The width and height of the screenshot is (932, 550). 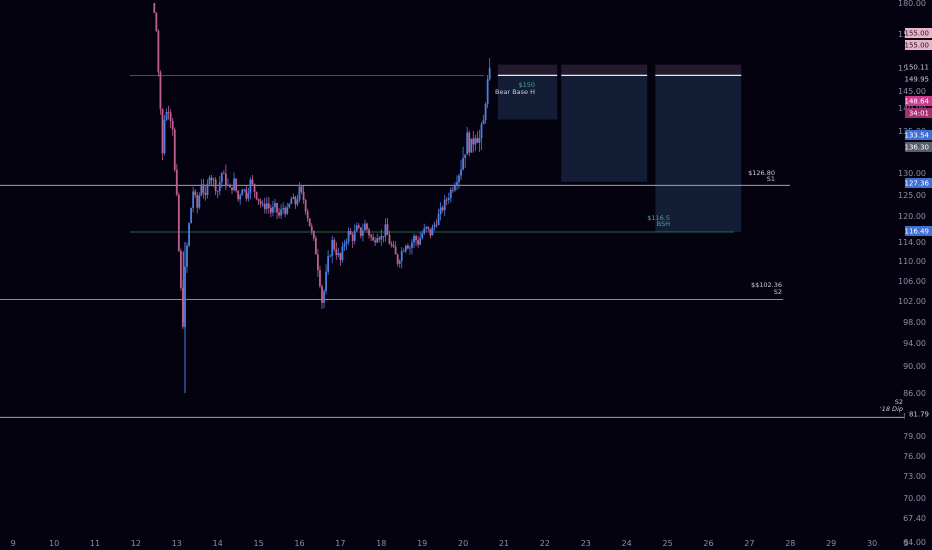 What do you see at coordinates (668, 543) in the screenshot?
I see `x-tick-16: 25` at bounding box center [668, 543].